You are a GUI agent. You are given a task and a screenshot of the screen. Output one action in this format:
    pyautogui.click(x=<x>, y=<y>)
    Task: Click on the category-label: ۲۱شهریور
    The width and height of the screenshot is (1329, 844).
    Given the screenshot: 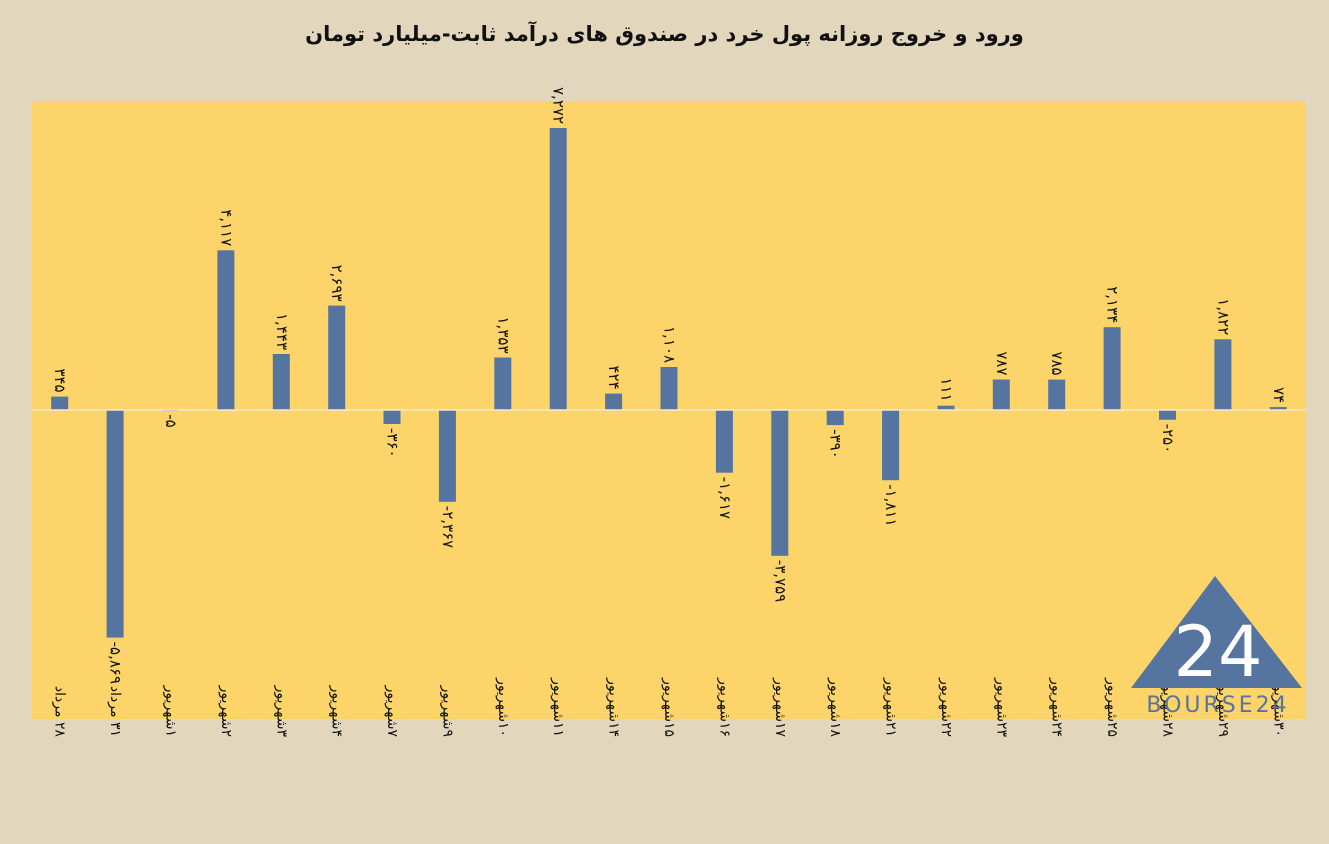 What is the action you would take?
    pyautogui.click(x=891, y=707)
    